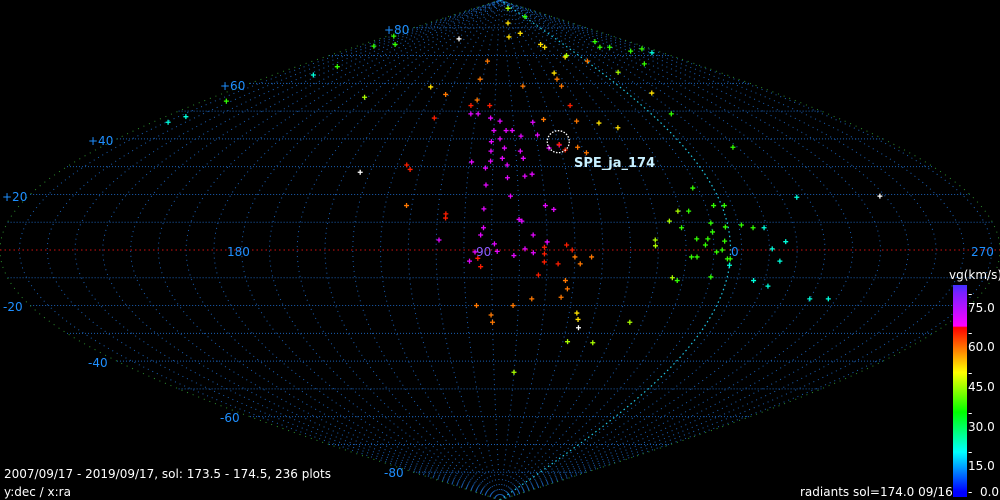  What do you see at coordinates (397, 30) in the screenshot?
I see `dec-label-80: +80` at bounding box center [397, 30].